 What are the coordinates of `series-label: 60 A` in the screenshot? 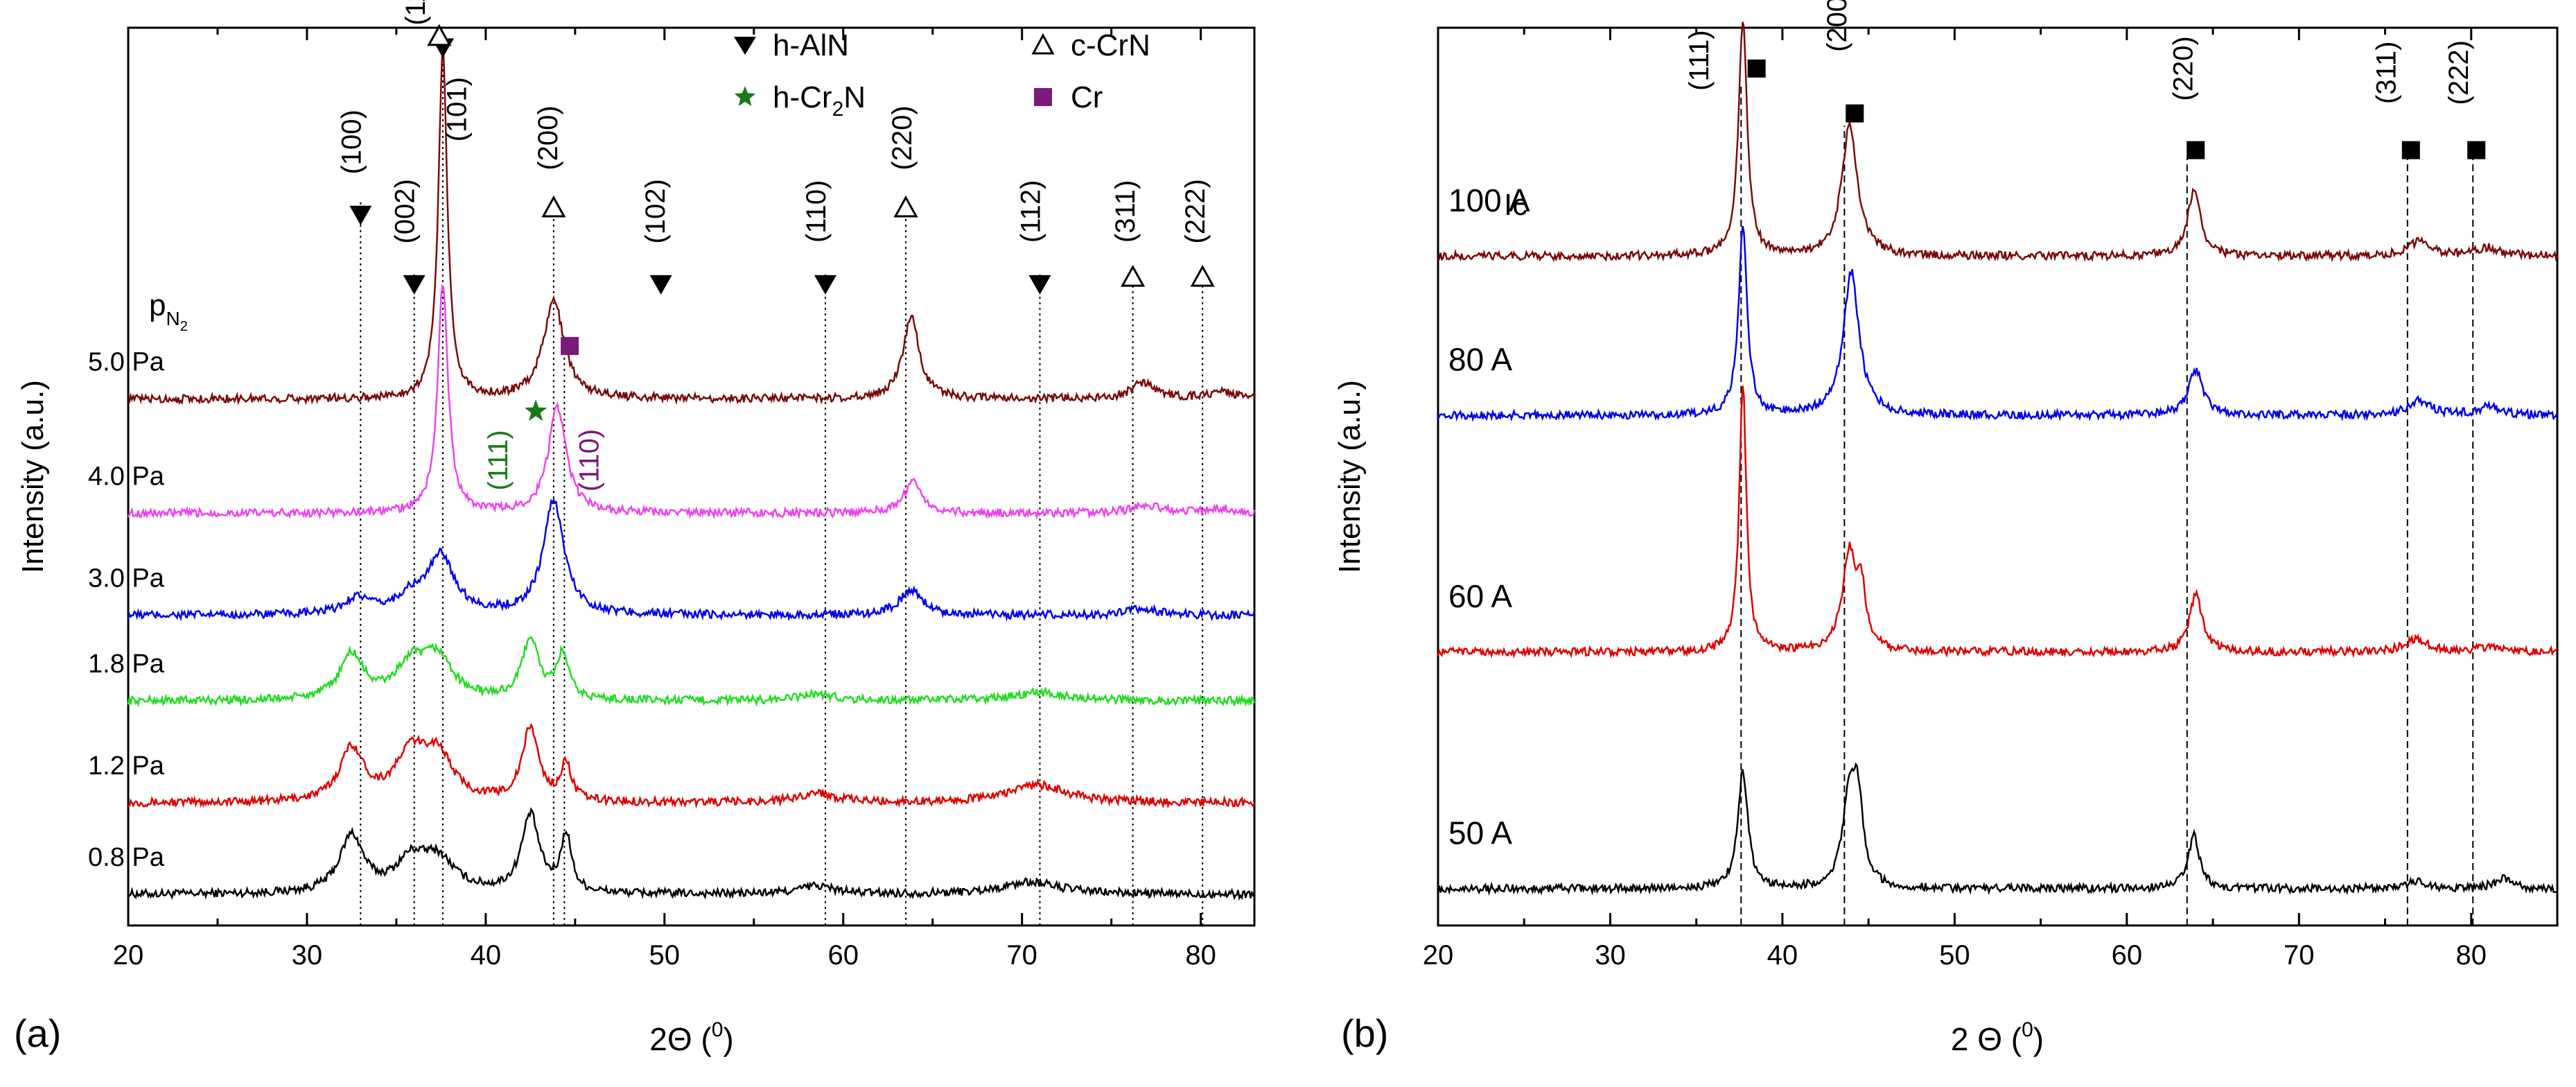 It's located at (1480, 596).